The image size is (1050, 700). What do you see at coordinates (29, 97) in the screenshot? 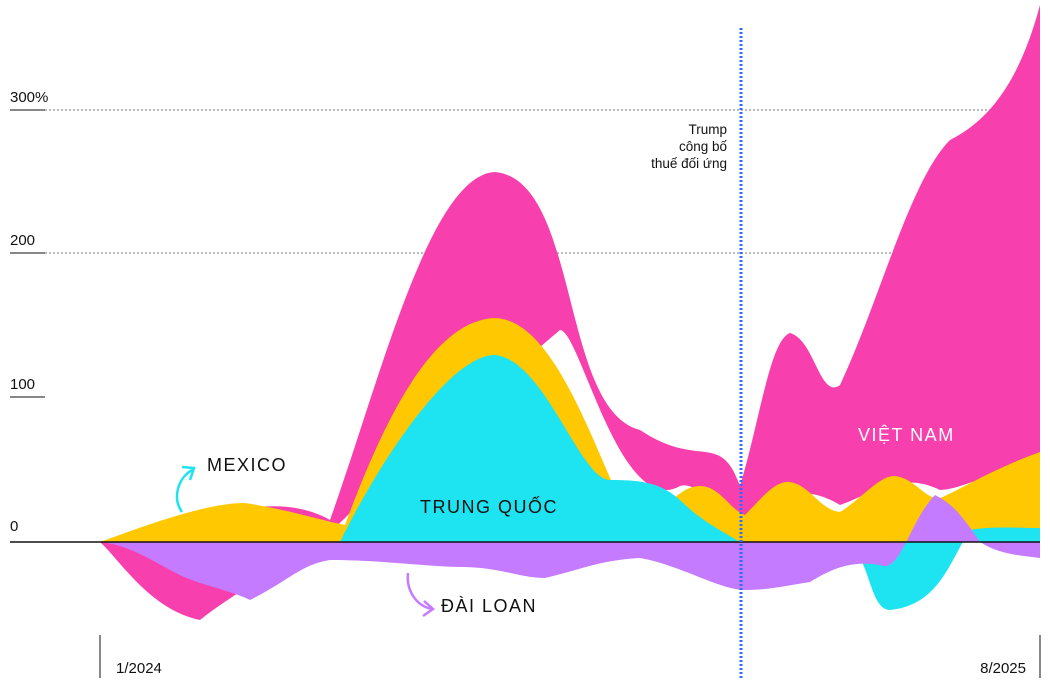
I see `y-tick-label-300: 300%` at bounding box center [29, 97].